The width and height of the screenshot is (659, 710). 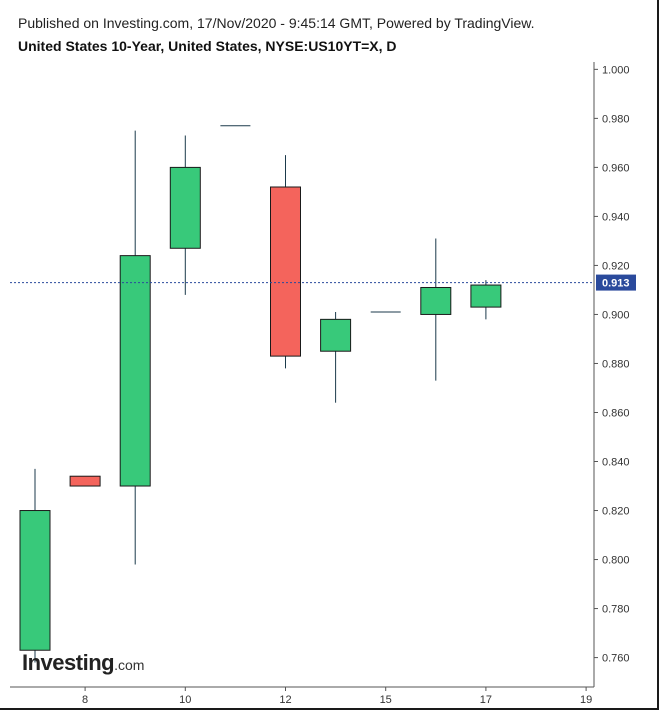 What do you see at coordinates (586, 700) in the screenshot?
I see `x-tick-label: 19` at bounding box center [586, 700].